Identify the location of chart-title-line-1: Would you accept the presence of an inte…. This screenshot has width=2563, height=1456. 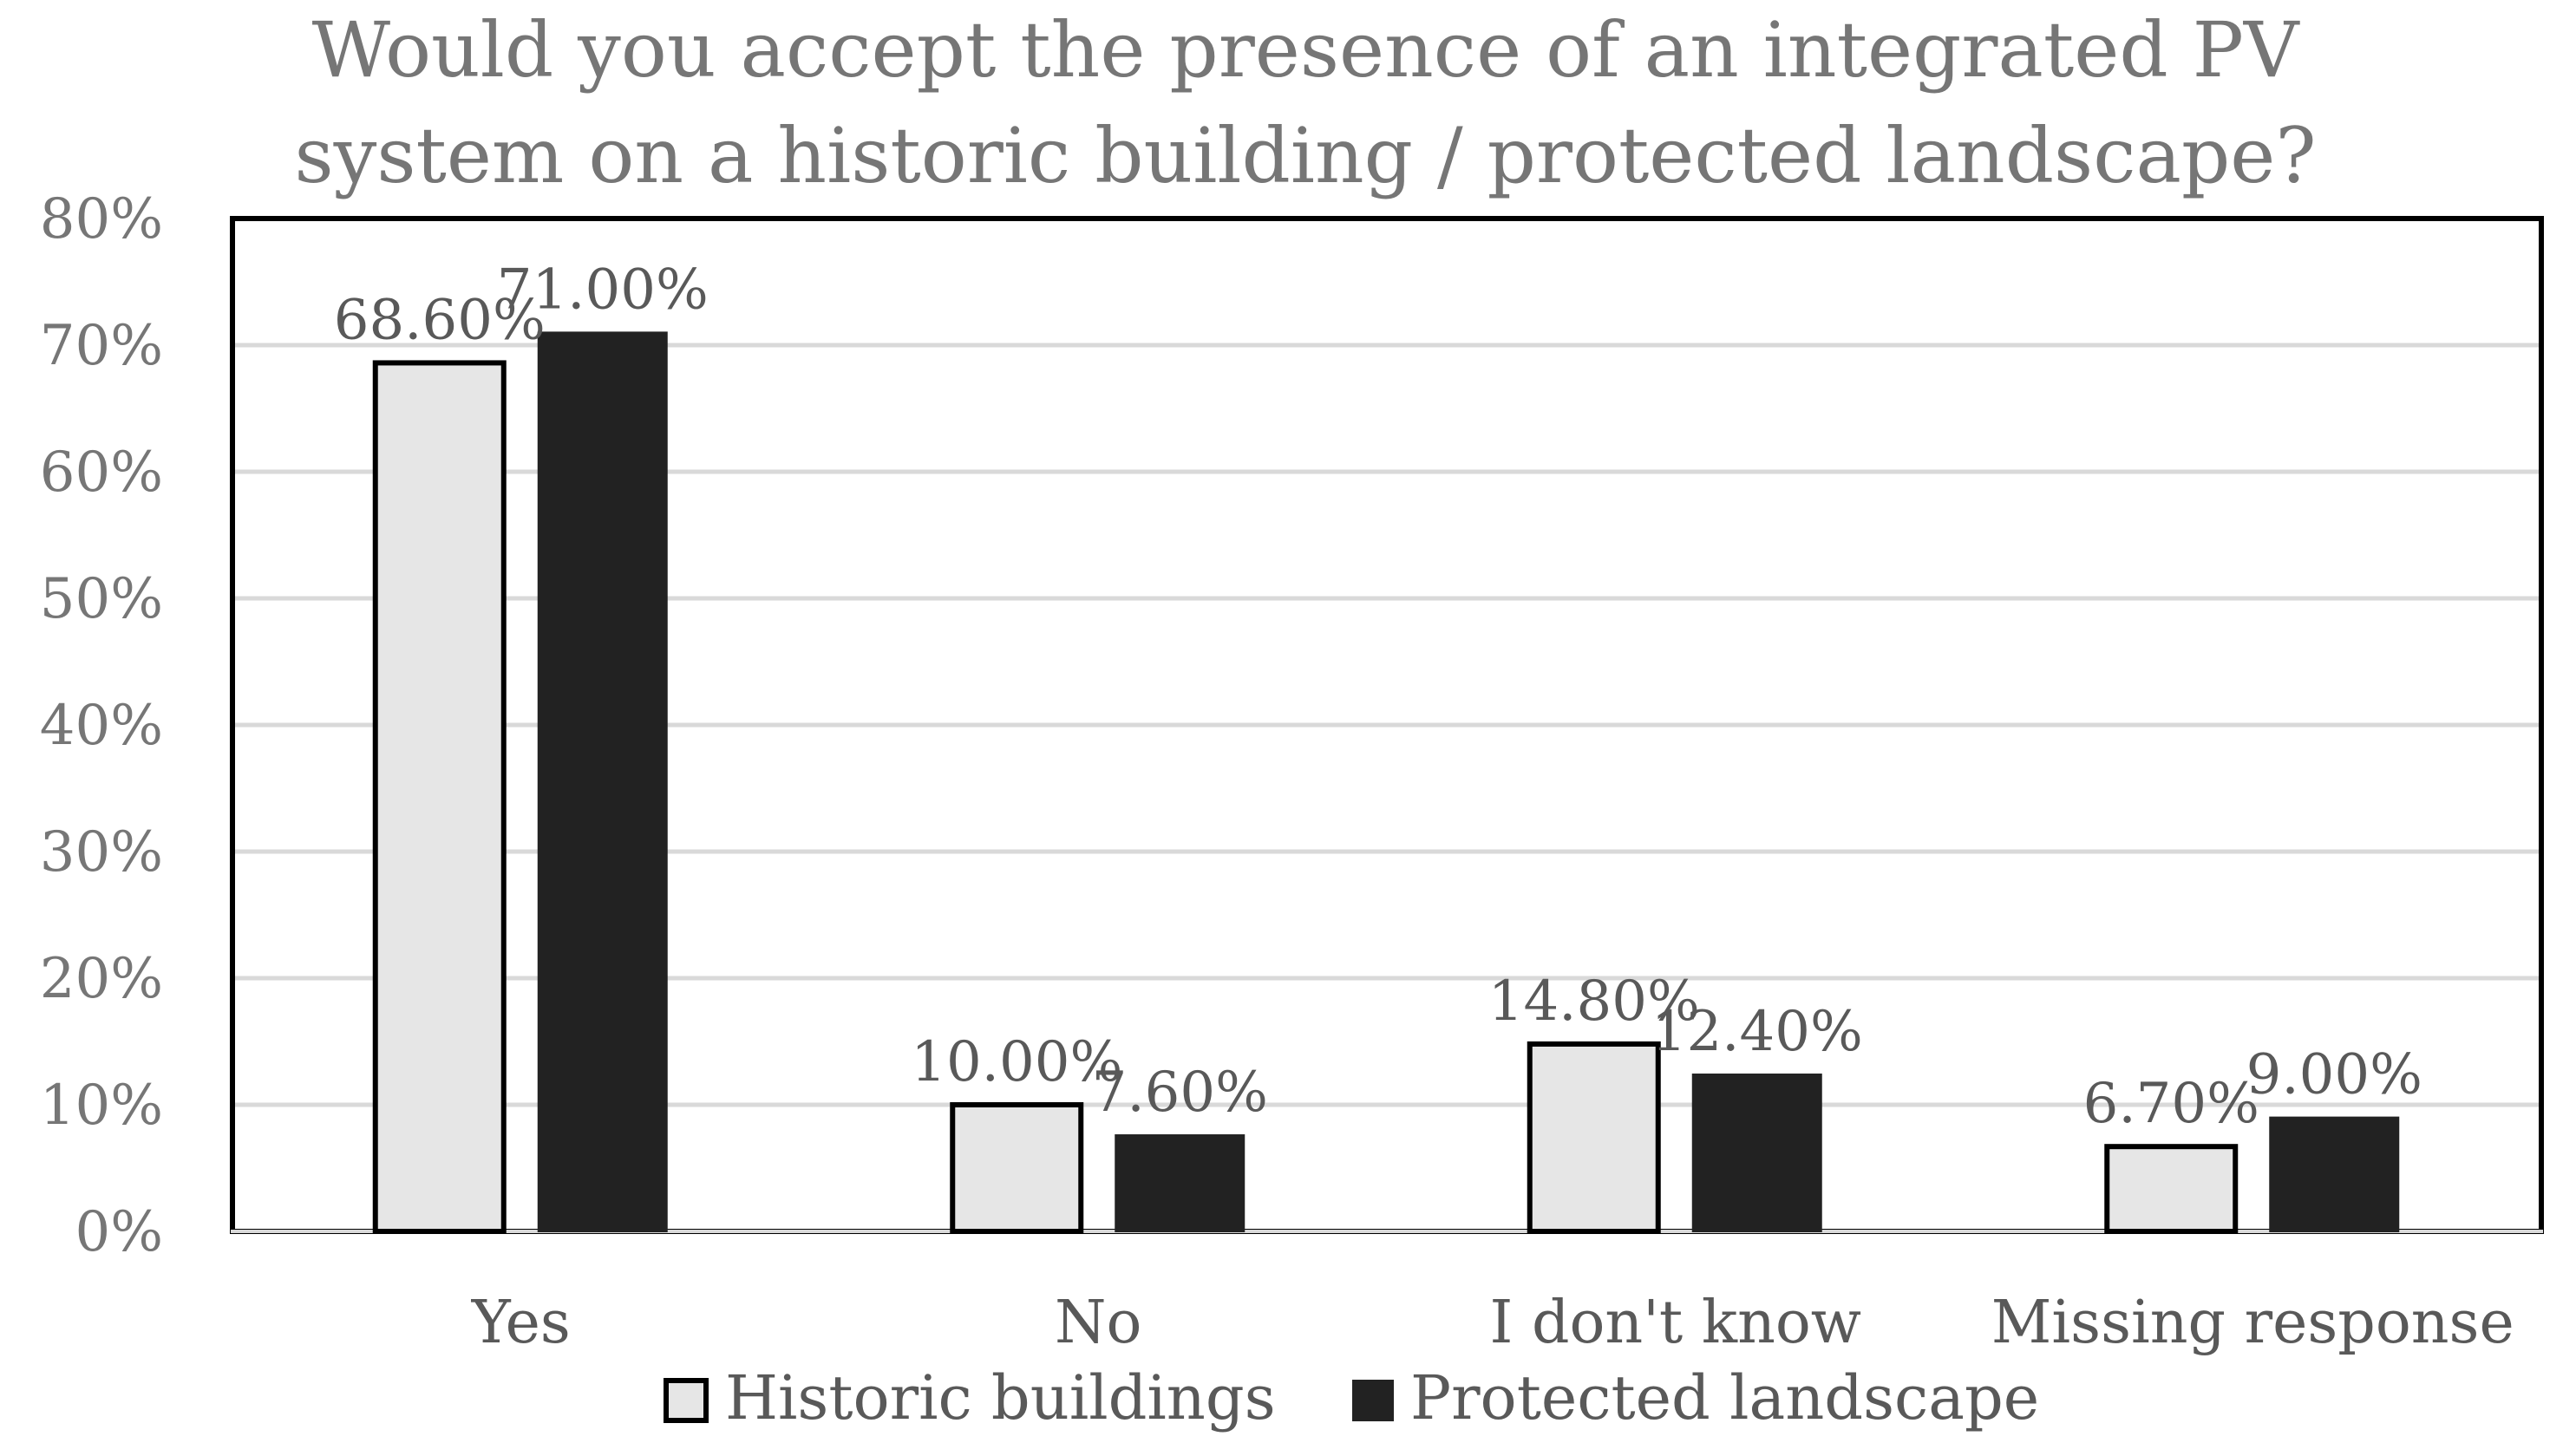
(1306, 50).